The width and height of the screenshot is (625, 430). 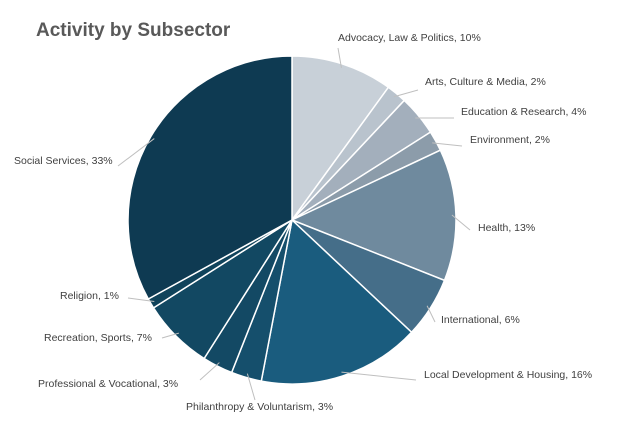 I want to click on pie-slice-advocacy-law-politics, so click(x=340, y=139).